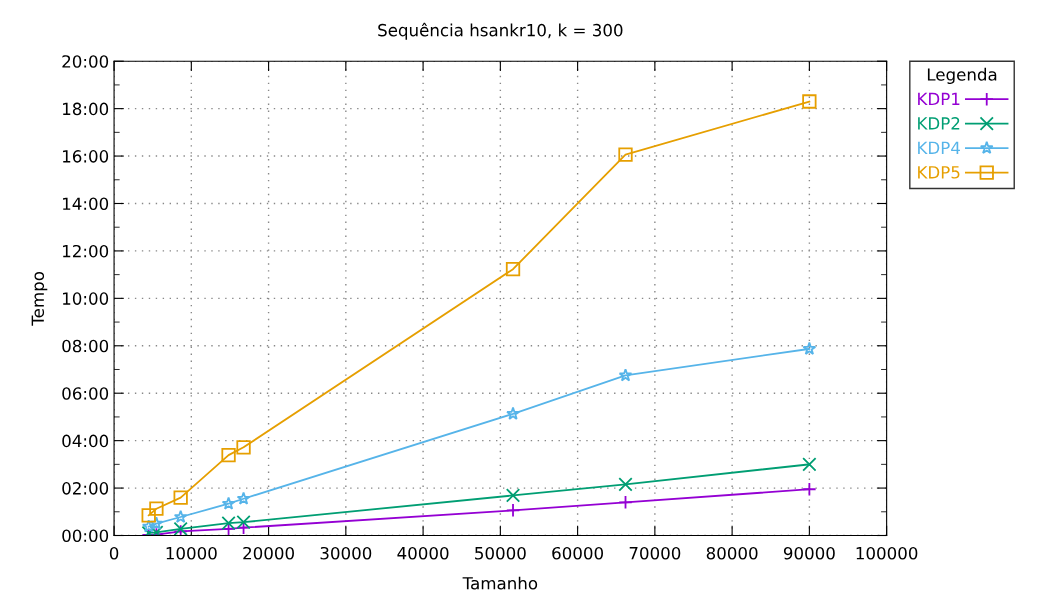 The image size is (1037, 612). What do you see at coordinates (85, 393) in the screenshot?
I see `y-tick-label: 06:00` at bounding box center [85, 393].